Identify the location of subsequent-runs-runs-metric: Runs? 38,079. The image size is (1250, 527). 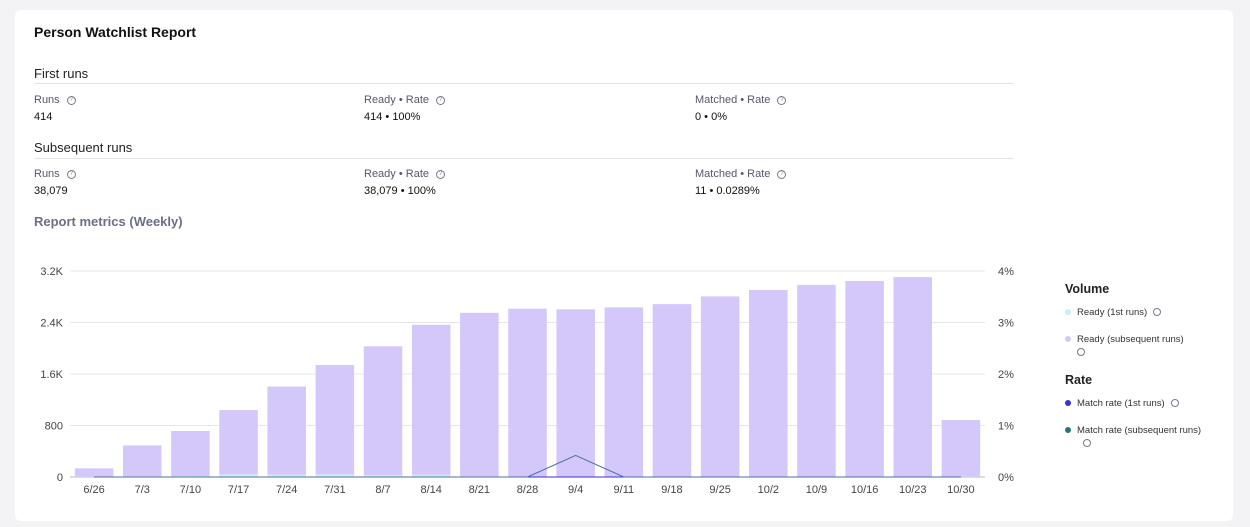
(55, 182).